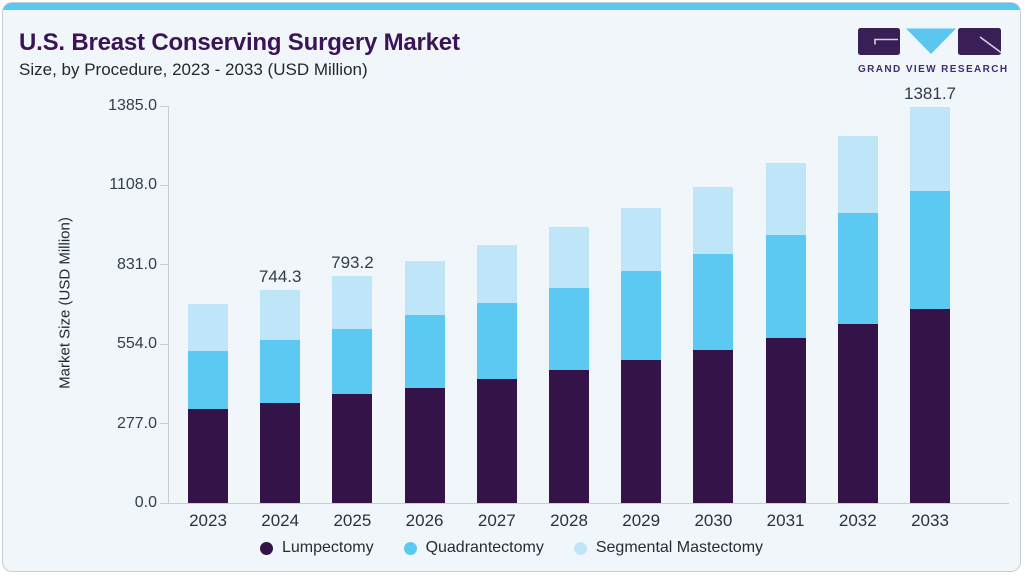  Describe the element at coordinates (133, 185) in the screenshot. I see `y-tick-label: 1108.0` at that location.